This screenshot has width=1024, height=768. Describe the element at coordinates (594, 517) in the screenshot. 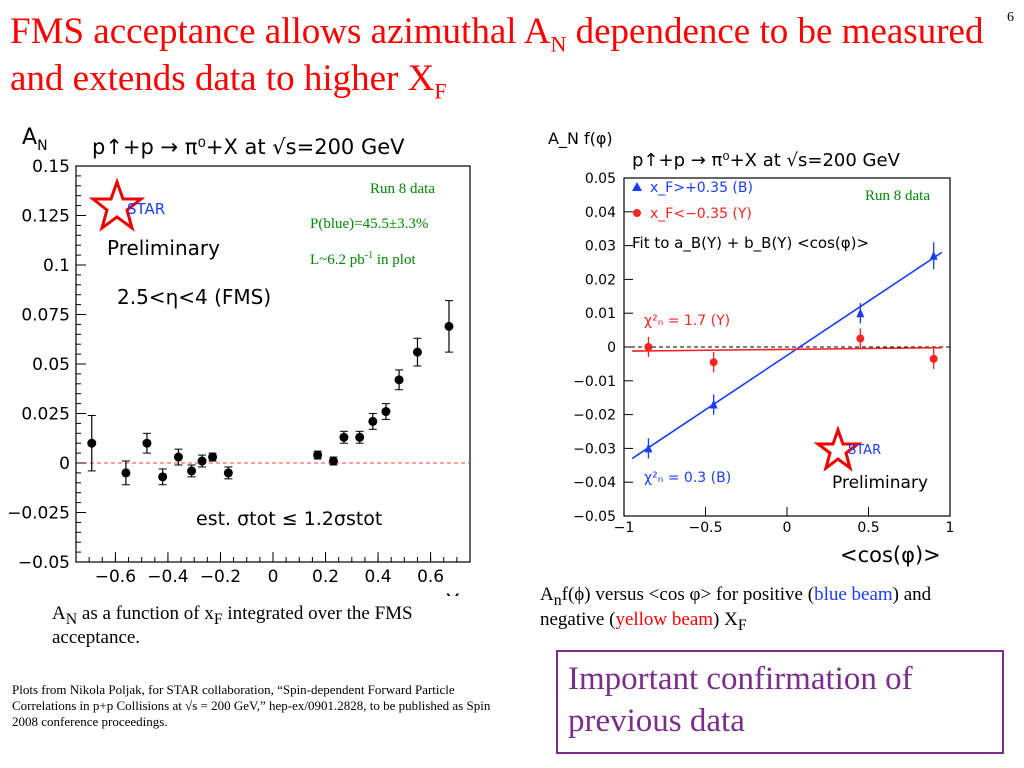

I see `right-ytick-label: −0.05` at that location.